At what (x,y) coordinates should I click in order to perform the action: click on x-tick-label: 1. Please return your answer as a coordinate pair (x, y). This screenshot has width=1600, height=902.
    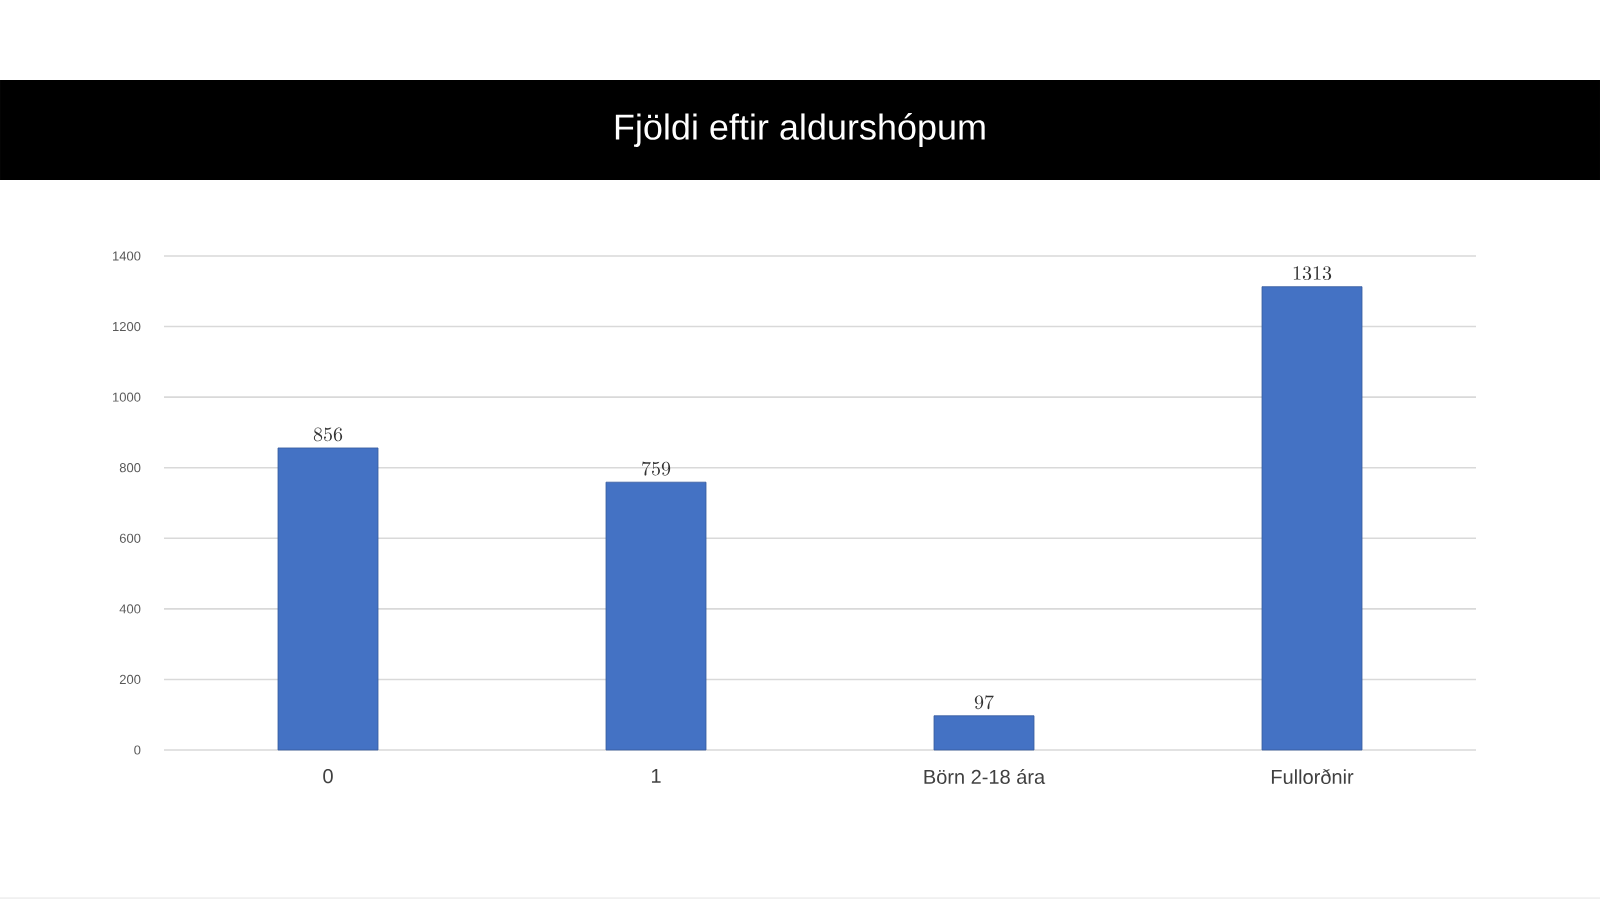
    Looking at the image, I should click on (656, 776).